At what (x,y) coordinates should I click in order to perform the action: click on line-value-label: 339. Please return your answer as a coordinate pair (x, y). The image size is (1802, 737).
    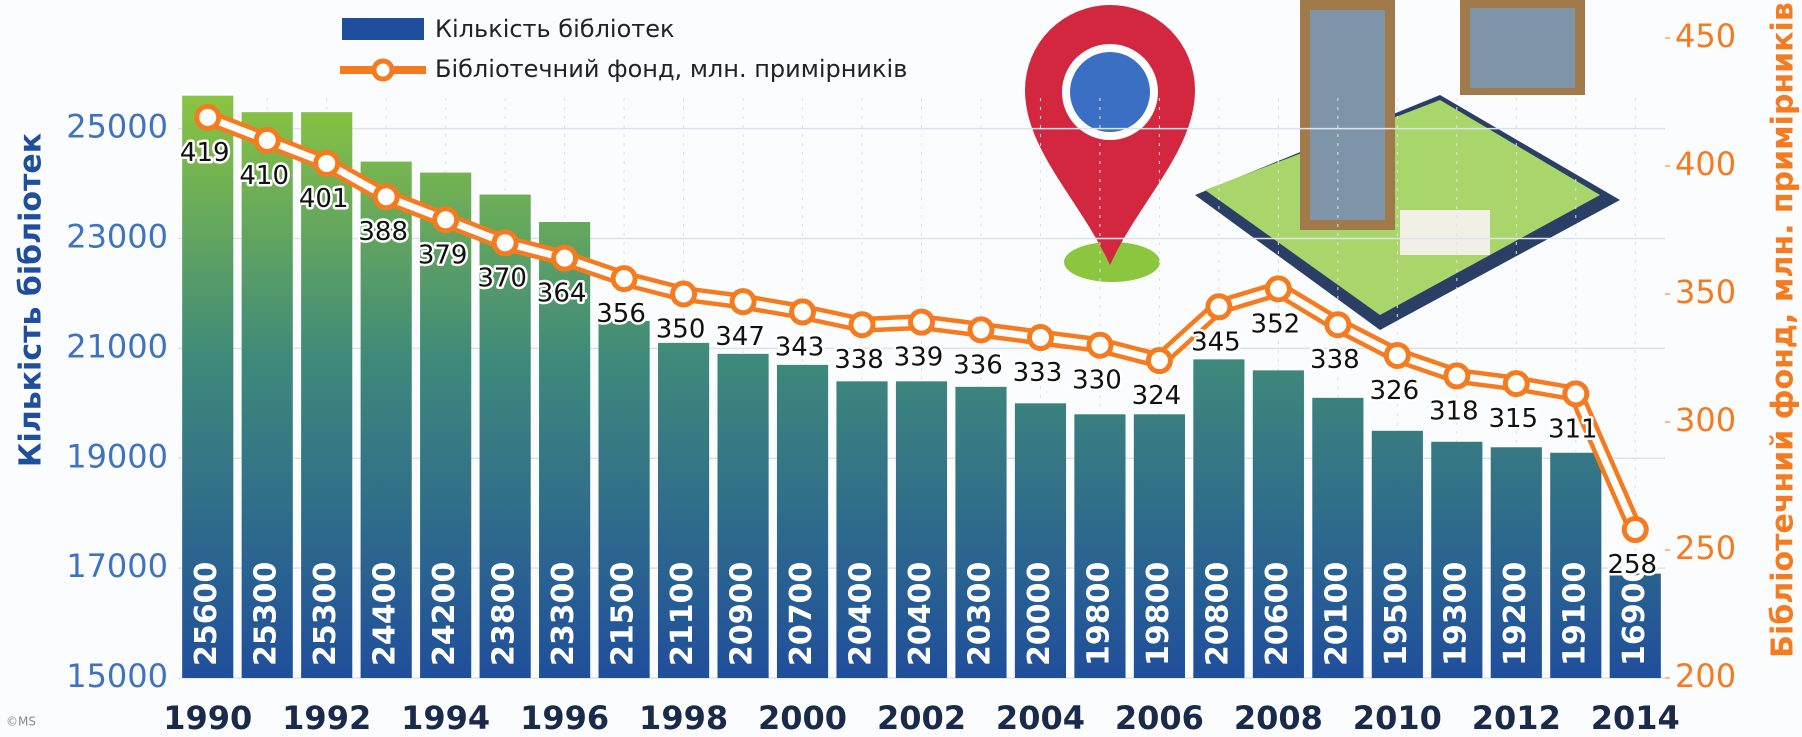
    Looking at the image, I should click on (919, 358).